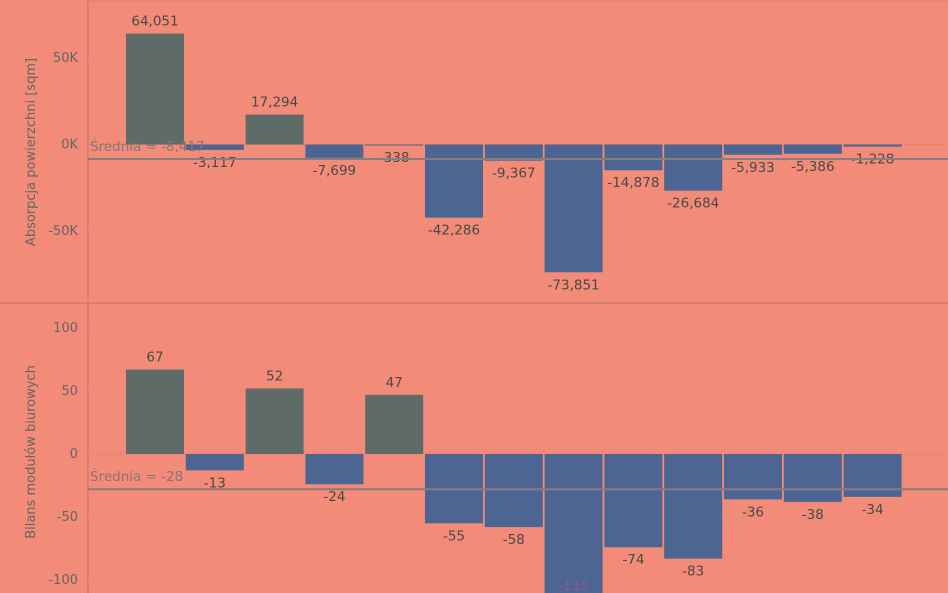  What do you see at coordinates (215, 483) in the screenshot?
I see `data-label: -13` at bounding box center [215, 483].